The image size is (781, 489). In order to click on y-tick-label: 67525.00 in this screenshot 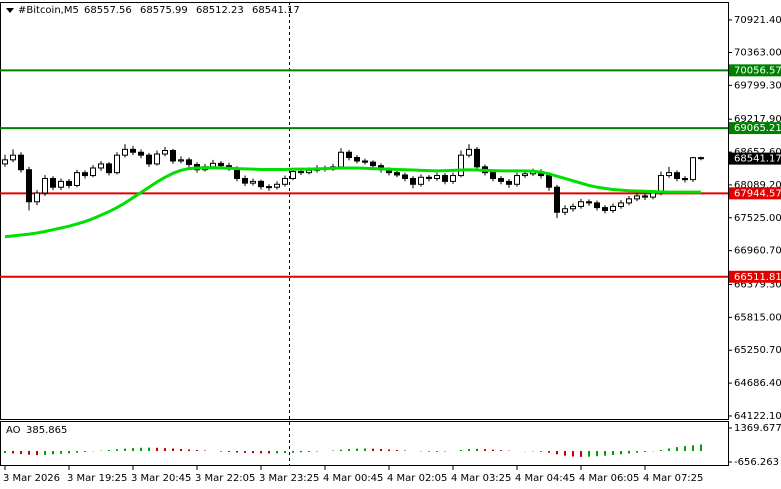, I will do `click(757, 218)`.